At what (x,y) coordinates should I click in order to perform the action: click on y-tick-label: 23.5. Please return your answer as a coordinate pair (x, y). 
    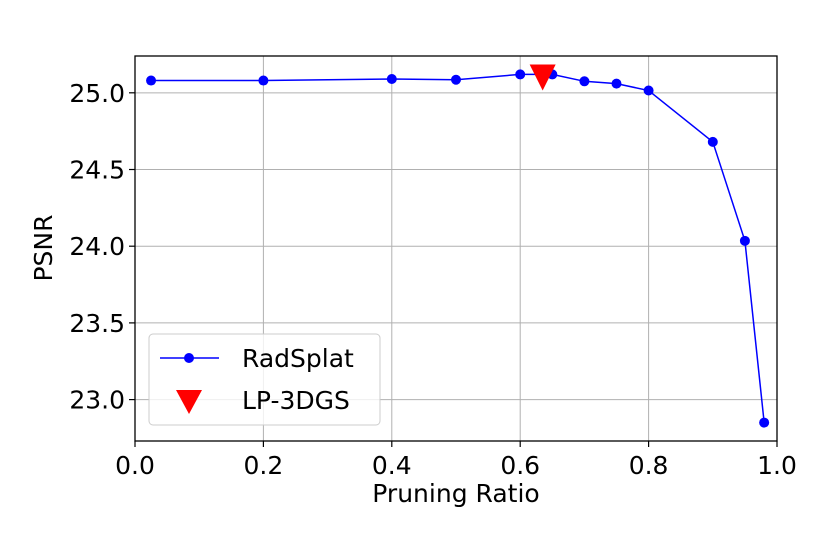
    Looking at the image, I should click on (97, 323).